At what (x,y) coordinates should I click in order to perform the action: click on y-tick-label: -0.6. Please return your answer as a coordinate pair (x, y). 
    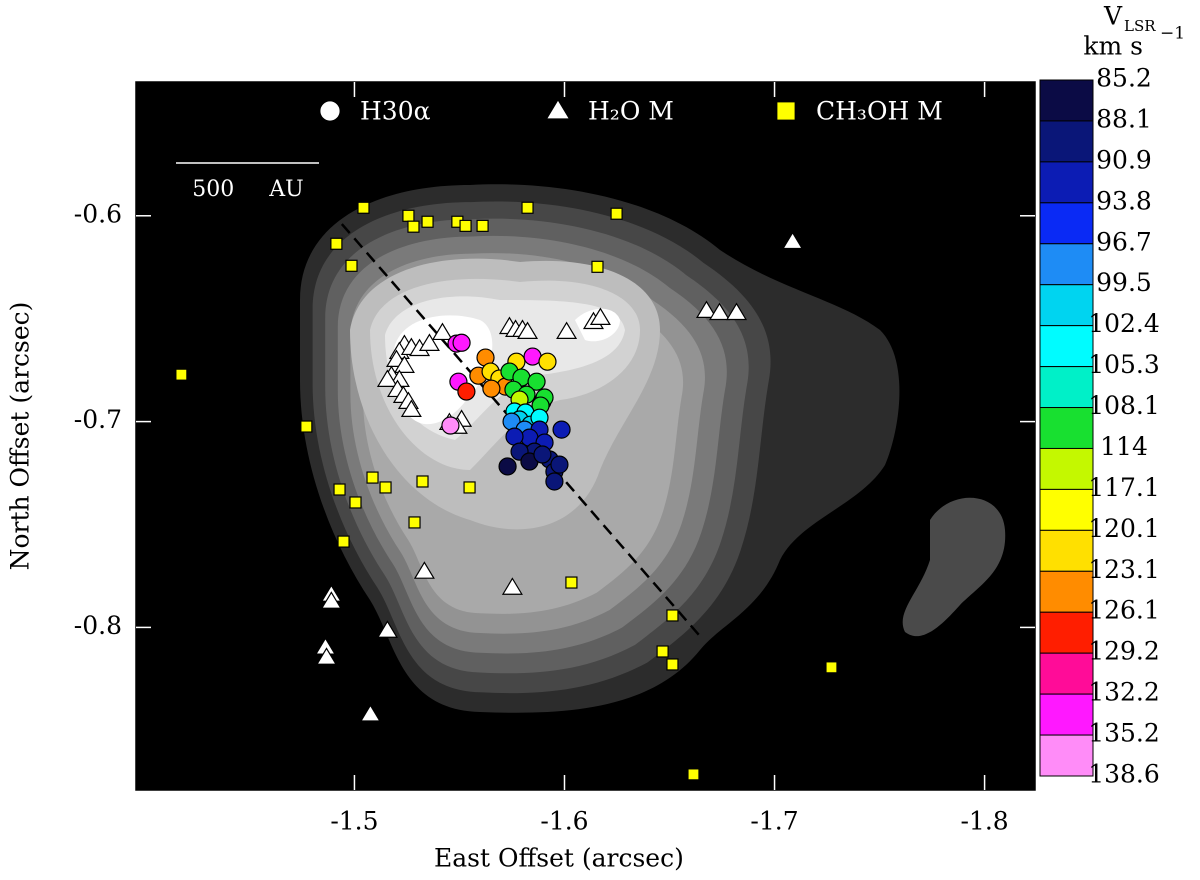
    Looking at the image, I should click on (98, 213).